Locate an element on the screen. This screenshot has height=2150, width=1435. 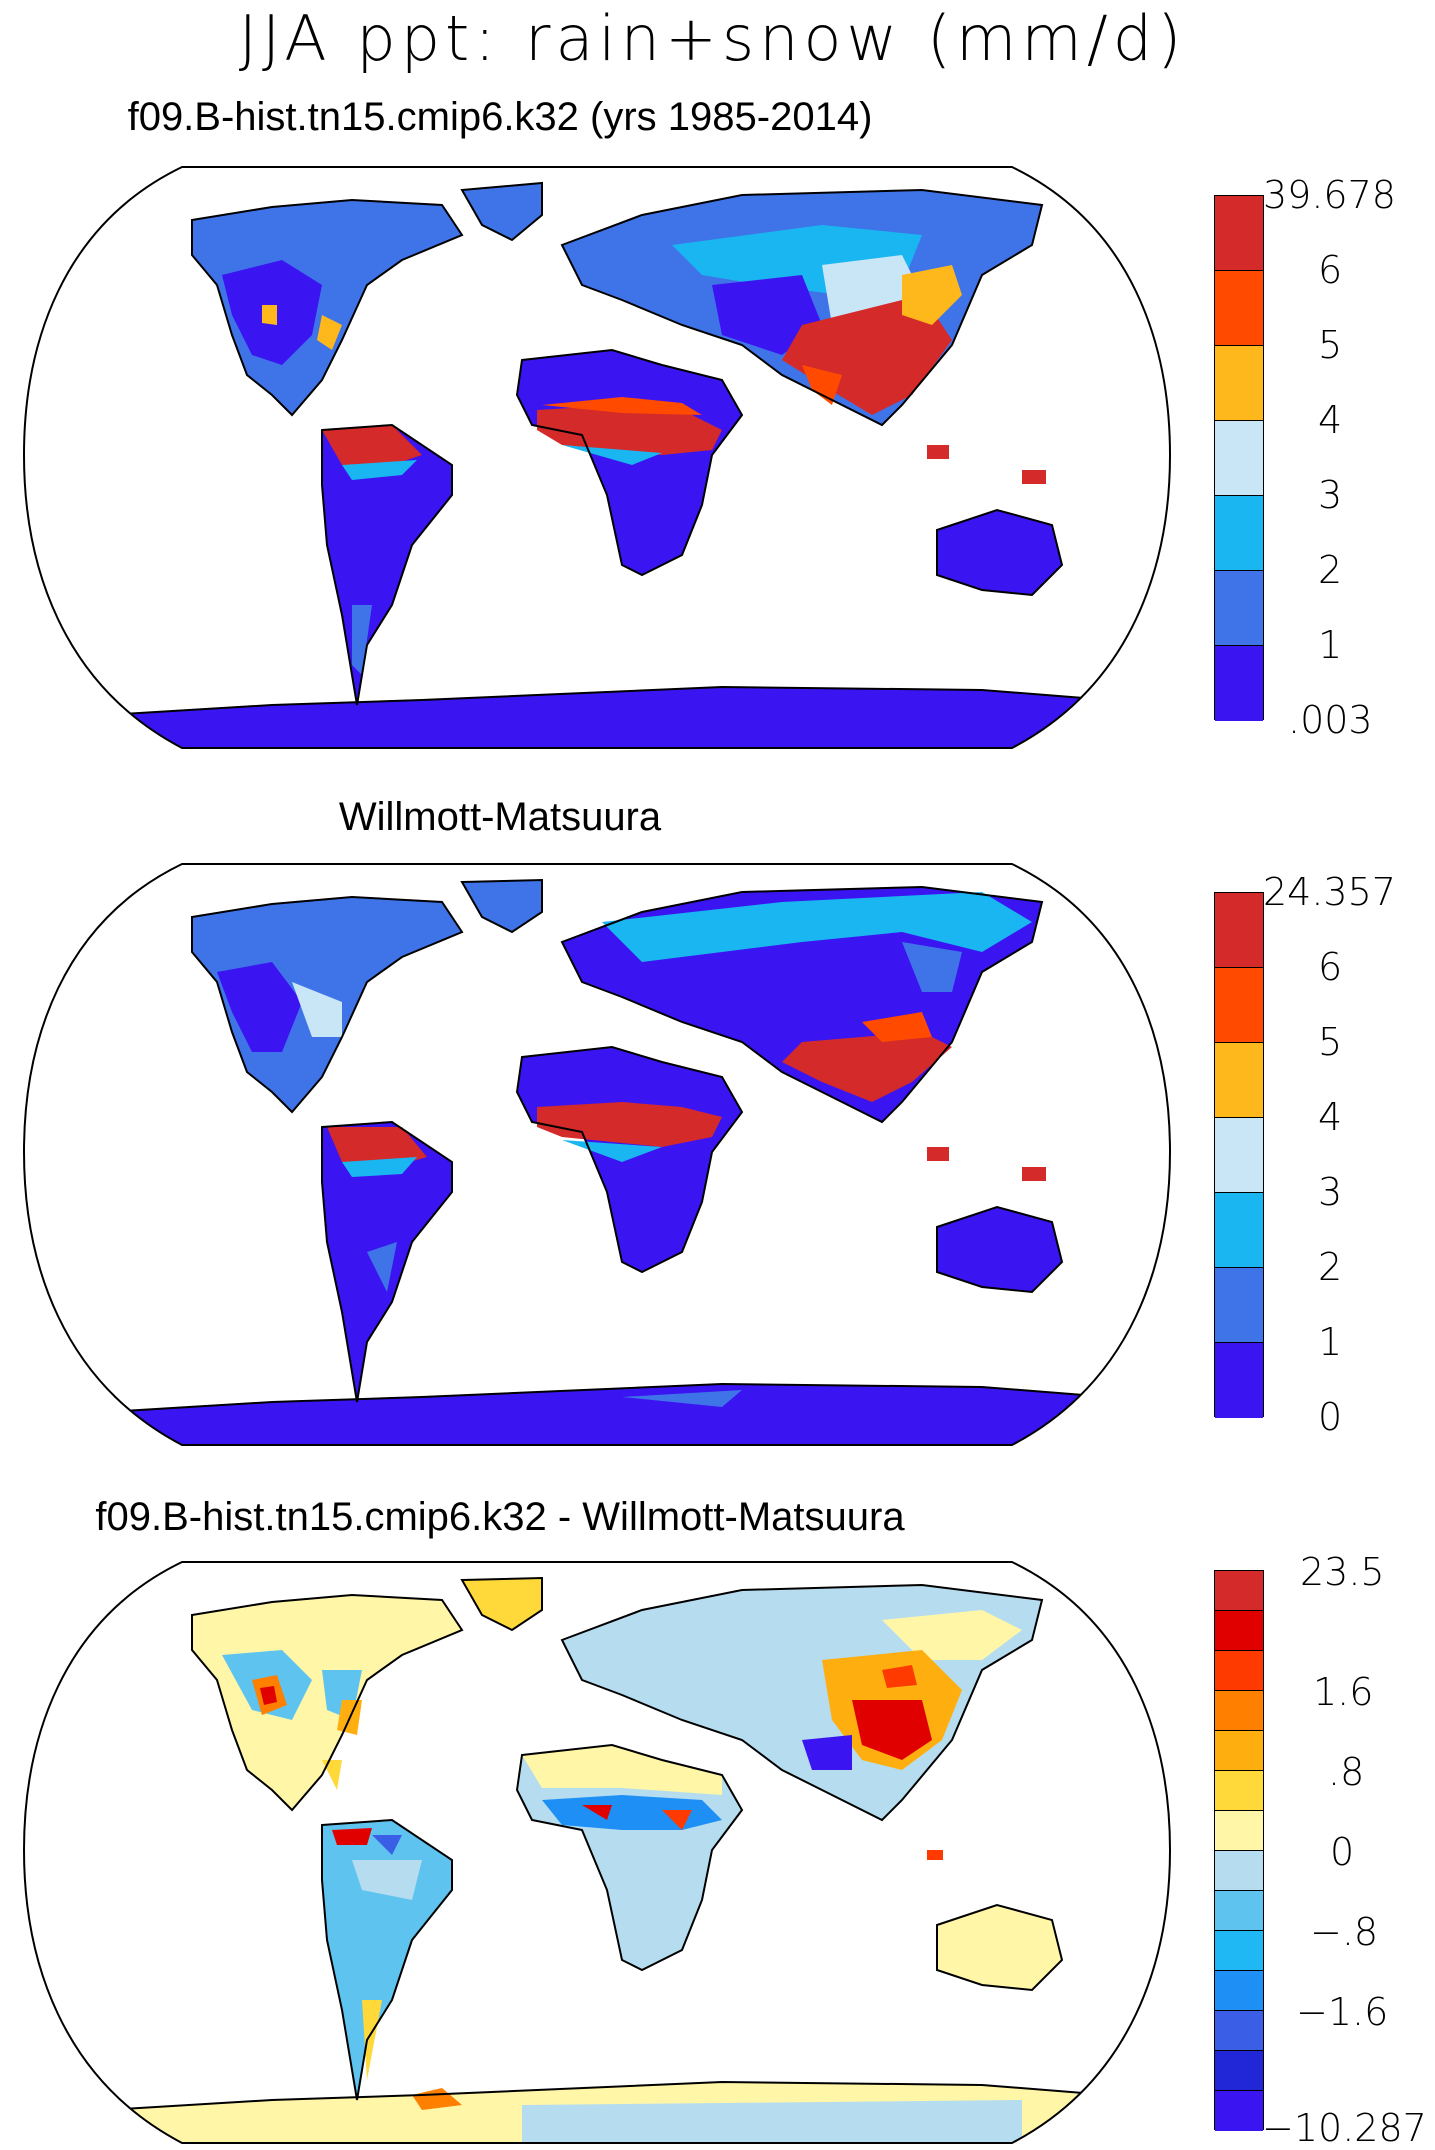
colorbar-tick-label: 39.678 is located at coordinates (1329, 195).